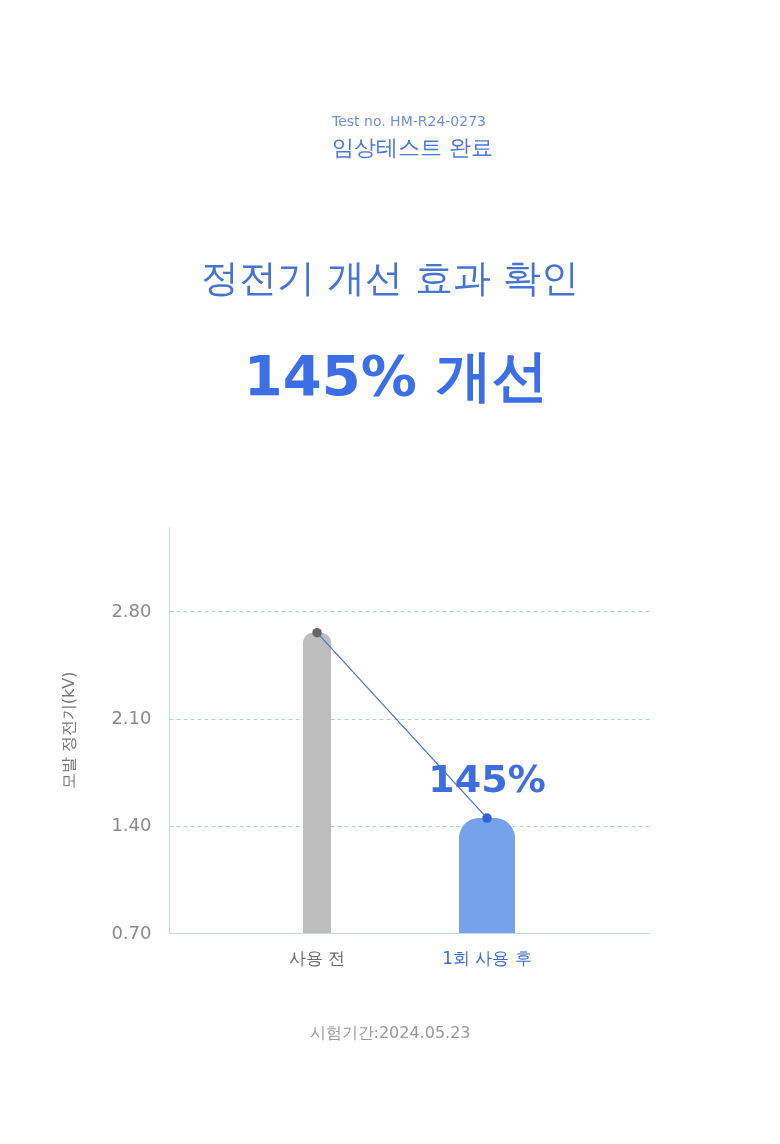 This screenshot has height=1144, width=780. What do you see at coordinates (131, 932) in the screenshot?
I see `y-tick-label: 0.70` at bounding box center [131, 932].